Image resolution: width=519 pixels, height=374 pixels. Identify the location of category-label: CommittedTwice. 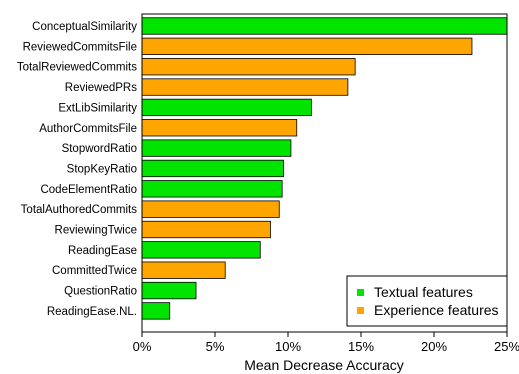
(94, 271).